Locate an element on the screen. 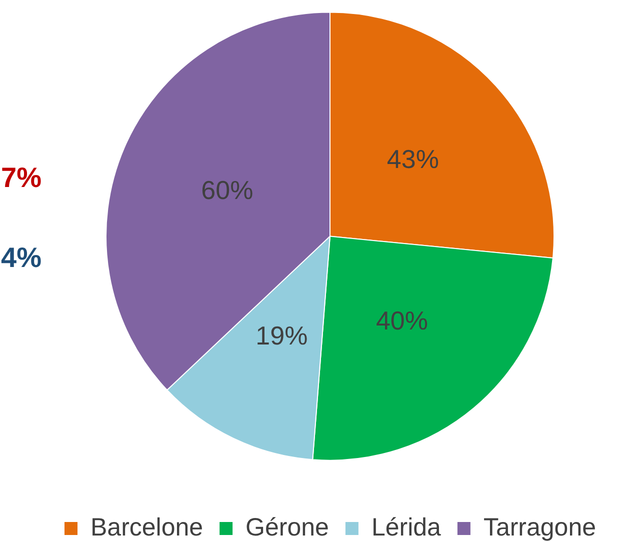  text: 7% is located at coordinates (21, 178).